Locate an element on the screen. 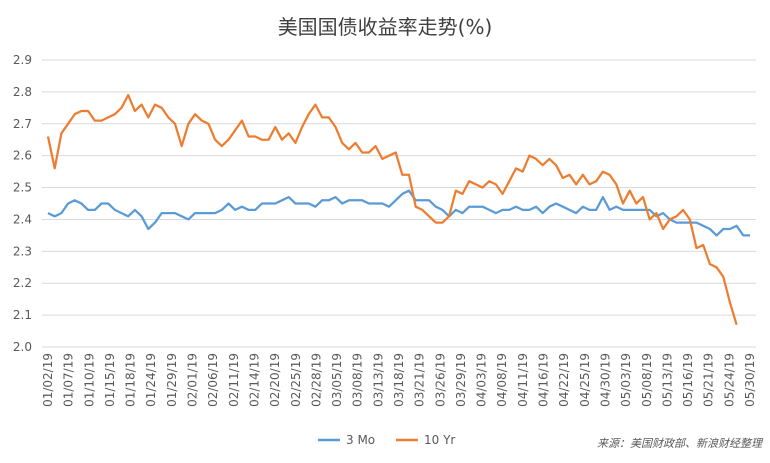 The height and width of the screenshot is (463, 770). x-tick: 03/13/19 is located at coordinates (378, 380).